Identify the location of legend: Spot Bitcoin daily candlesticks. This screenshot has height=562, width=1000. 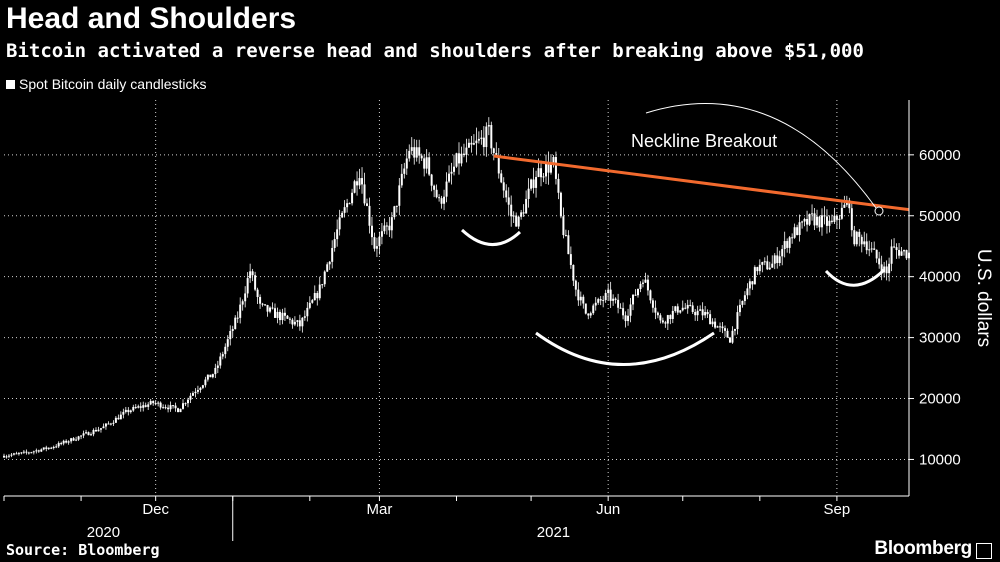
(106, 84).